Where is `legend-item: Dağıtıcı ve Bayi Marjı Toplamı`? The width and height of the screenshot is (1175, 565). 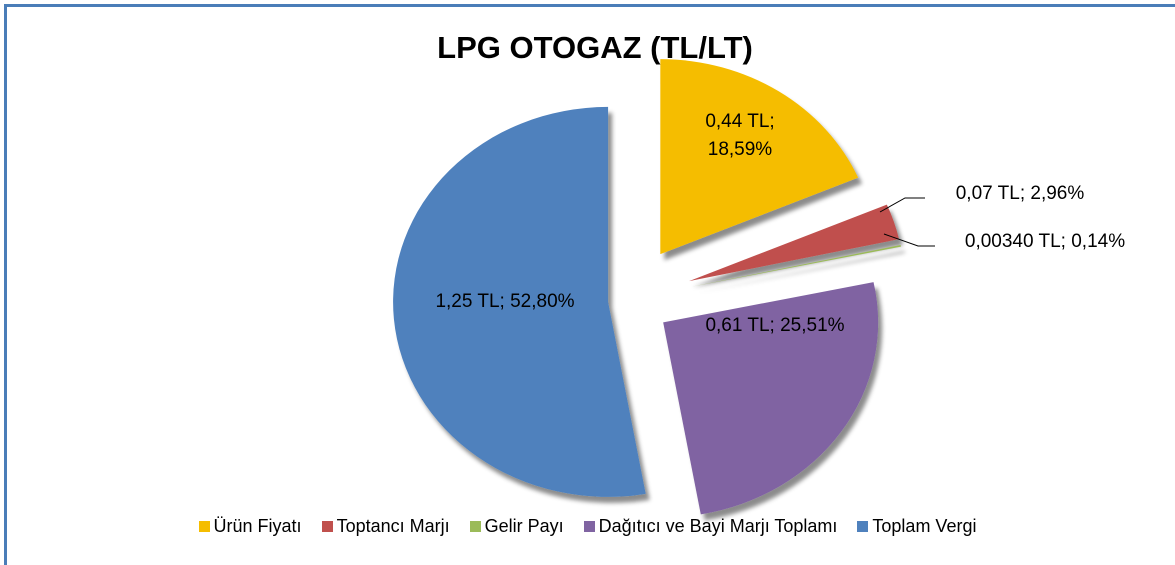 legend-item: Dağıtıcı ve Bayi Marjı Toplamı is located at coordinates (710, 526).